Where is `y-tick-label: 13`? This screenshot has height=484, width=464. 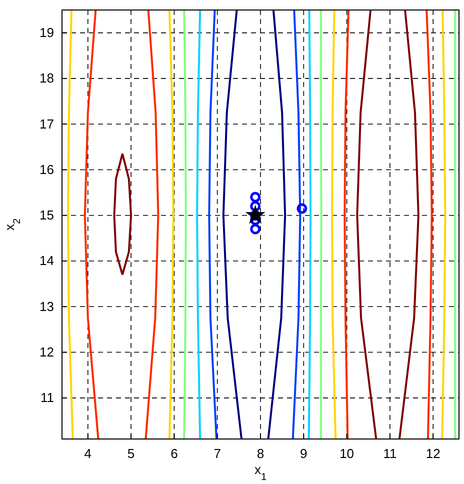
y-tick-label: 13 is located at coordinates (47, 306).